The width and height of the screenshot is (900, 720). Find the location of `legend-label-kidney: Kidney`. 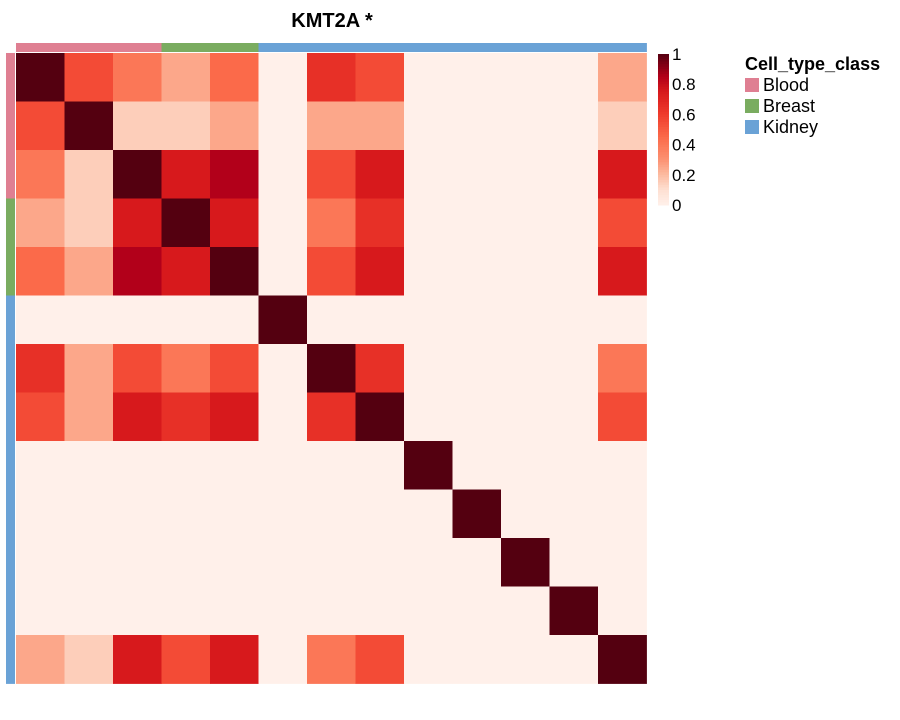

legend-label-kidney: Kidney is located at coordinates (790, 127).